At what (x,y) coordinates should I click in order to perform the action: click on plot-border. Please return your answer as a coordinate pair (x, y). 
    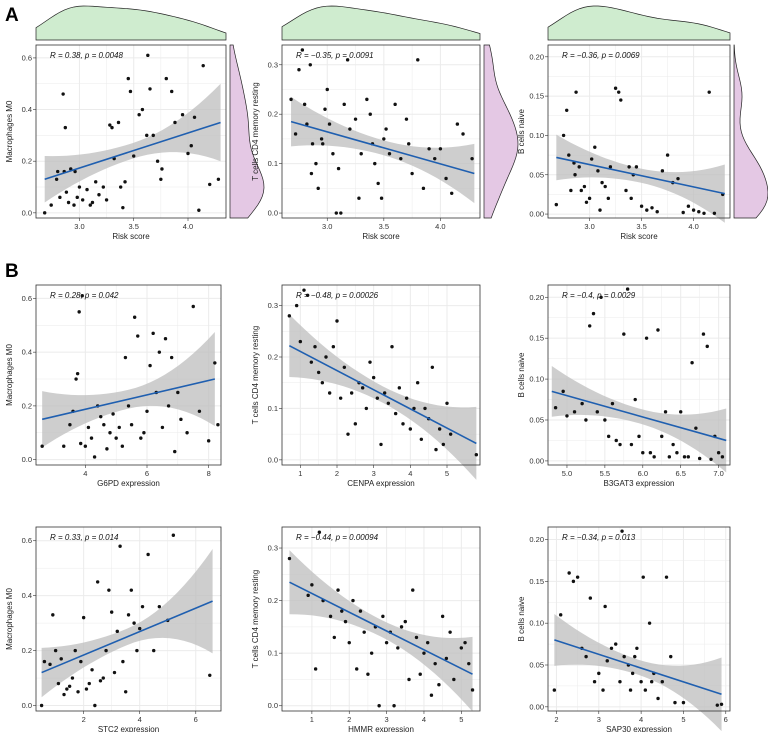
    Looking at the image, I should click on (639, 619).